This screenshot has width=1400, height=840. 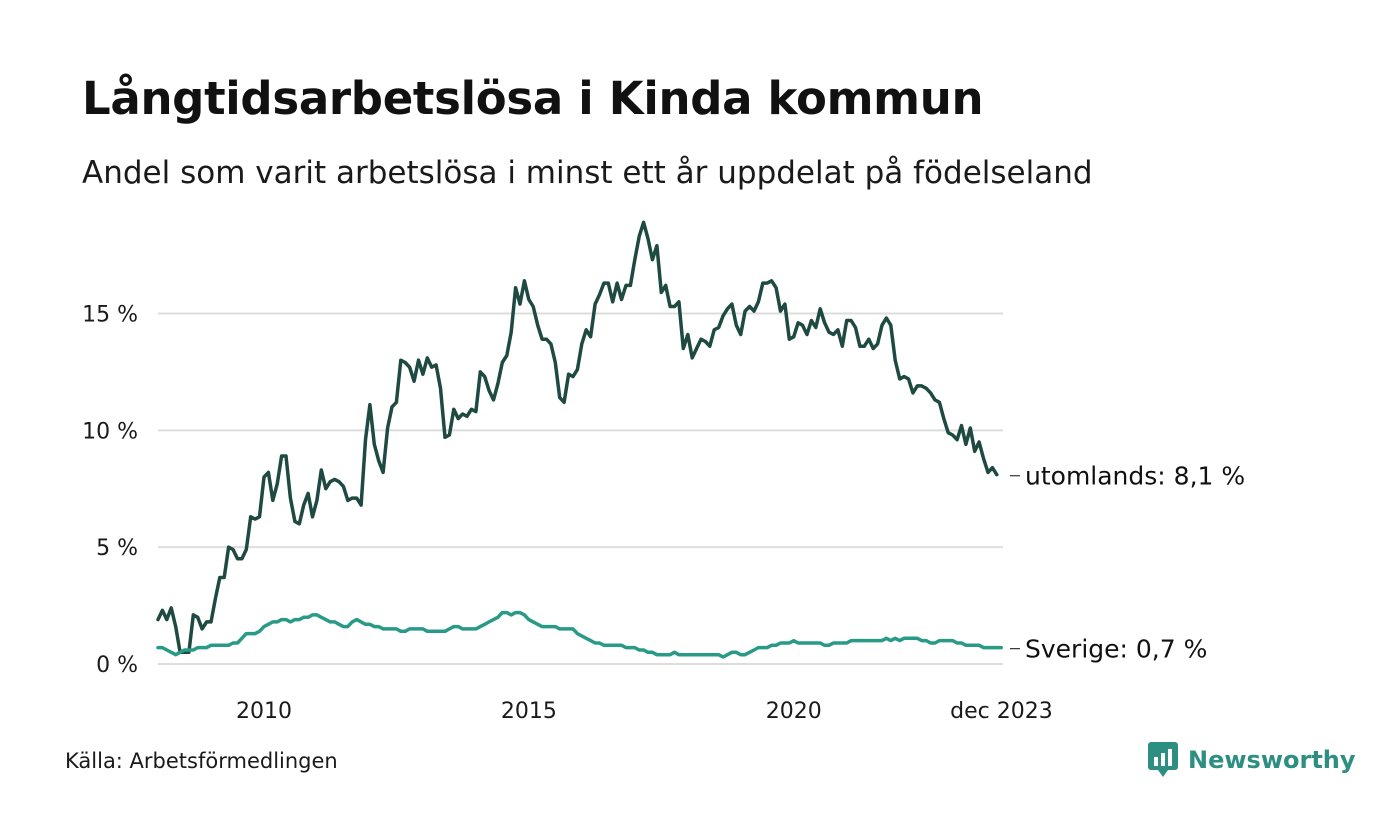 I want to click on brand-name: Newsworthy, so click(x=1272, y=760).